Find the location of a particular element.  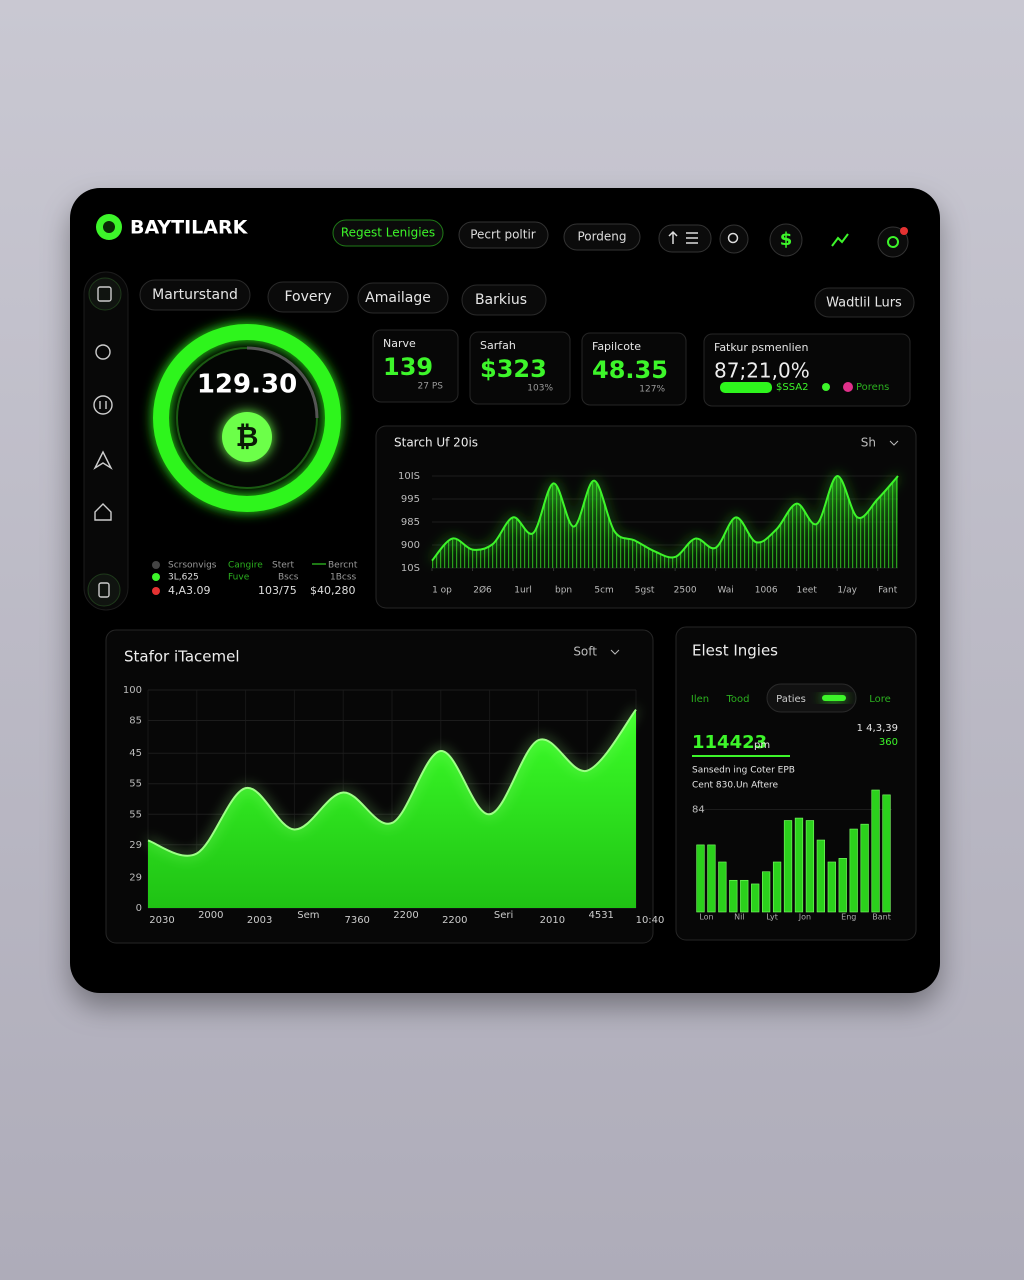

legend-text: 3L,625 is located at coordinates (183, 578).